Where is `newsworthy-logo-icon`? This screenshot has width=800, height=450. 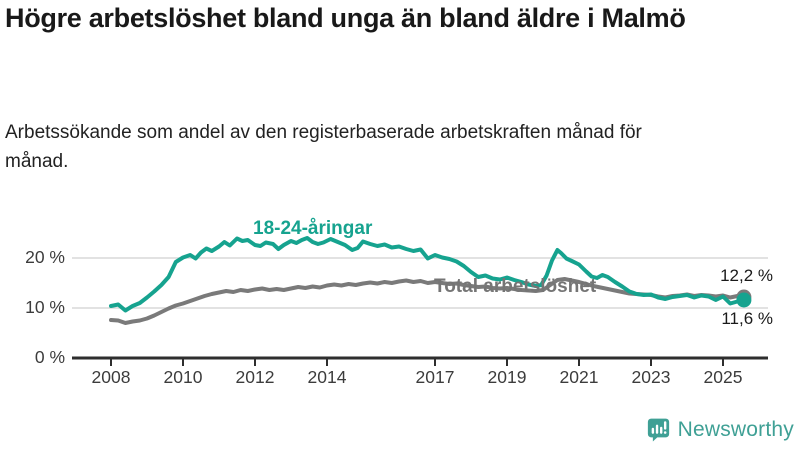
newsworthy-logo-icon is located at coordinates (658, 430).